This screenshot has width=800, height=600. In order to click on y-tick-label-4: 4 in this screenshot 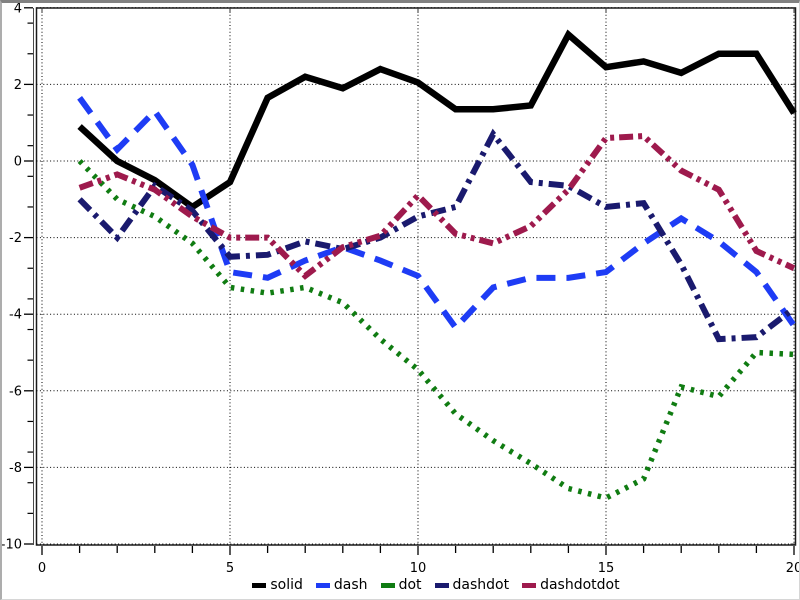, I will do `click(18, 8)`.